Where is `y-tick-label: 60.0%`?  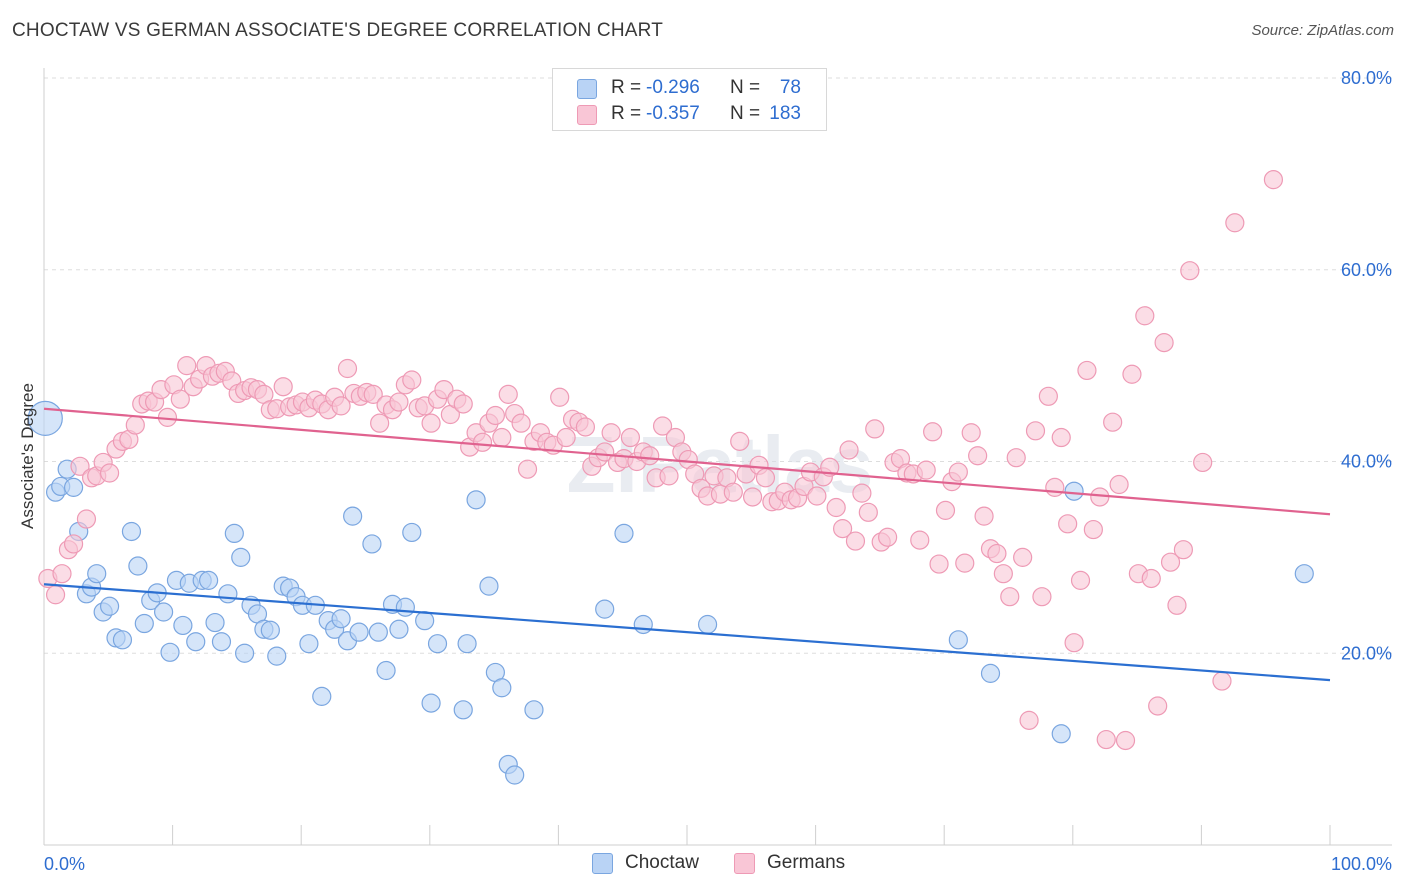 y-tick-label: 60.0% is located at coordinates (1366, 270).